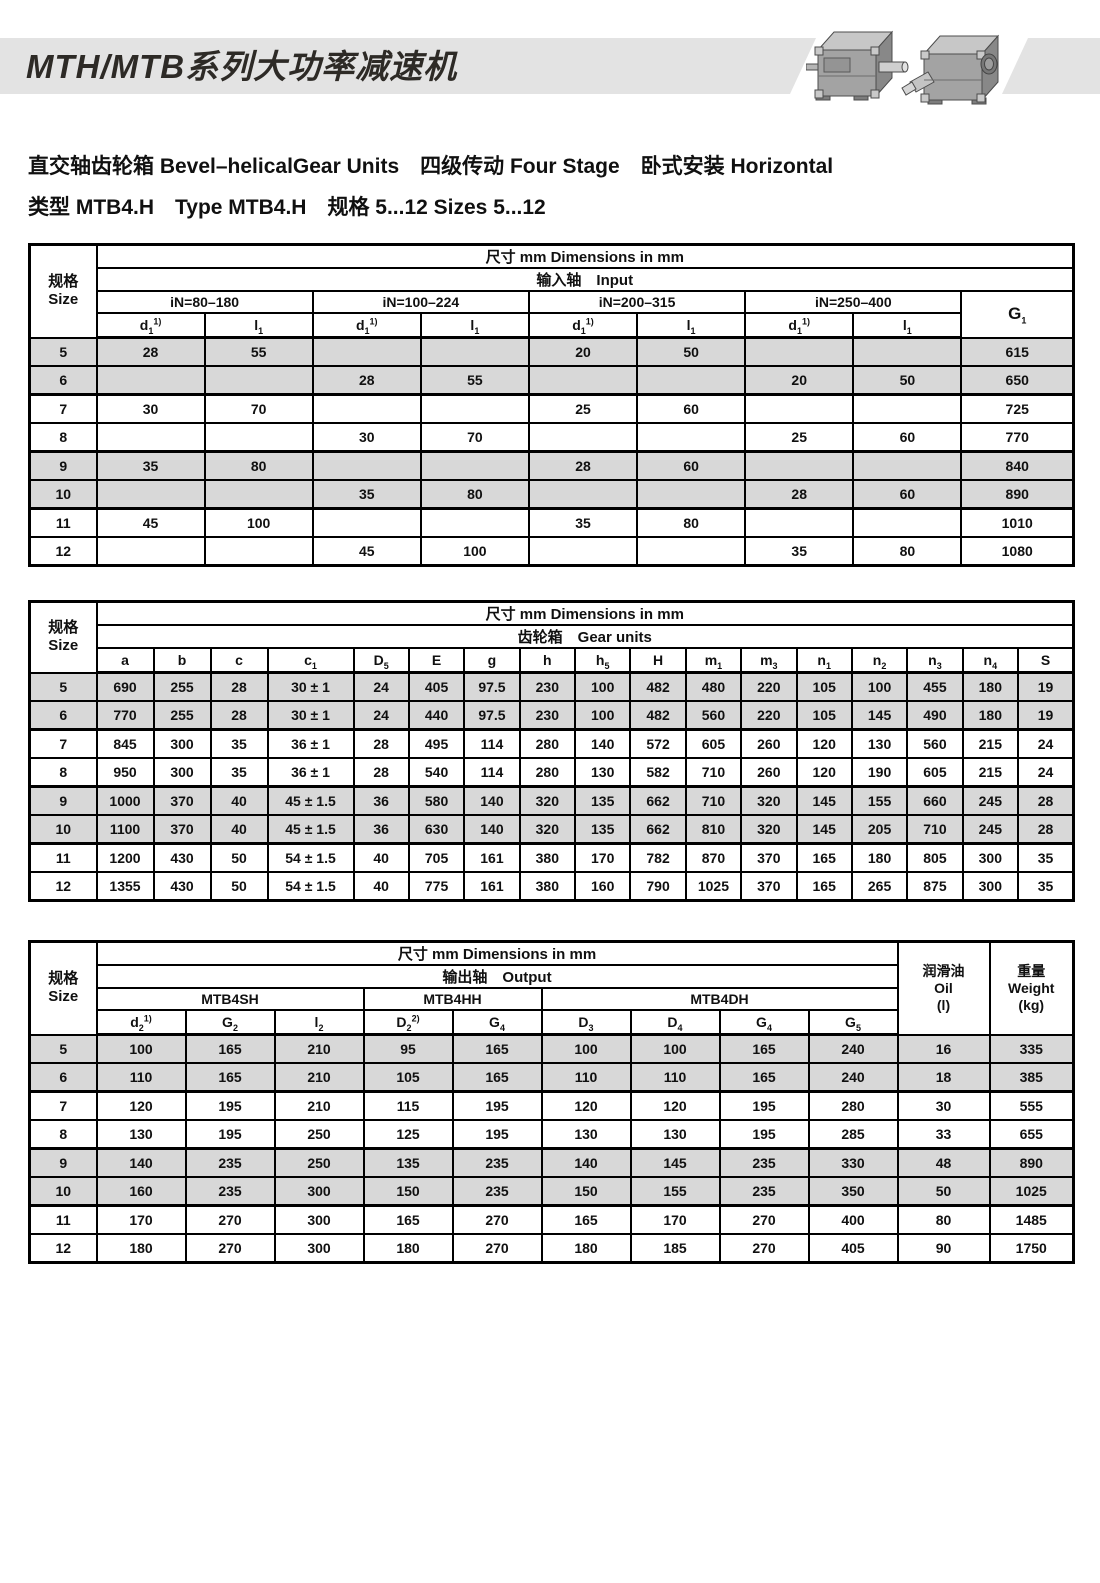 This screenshot has height=1583, width=1100. Describe the element at coordinates (769, 886) in the screenshot. I see `data-cell: 370` at that location.